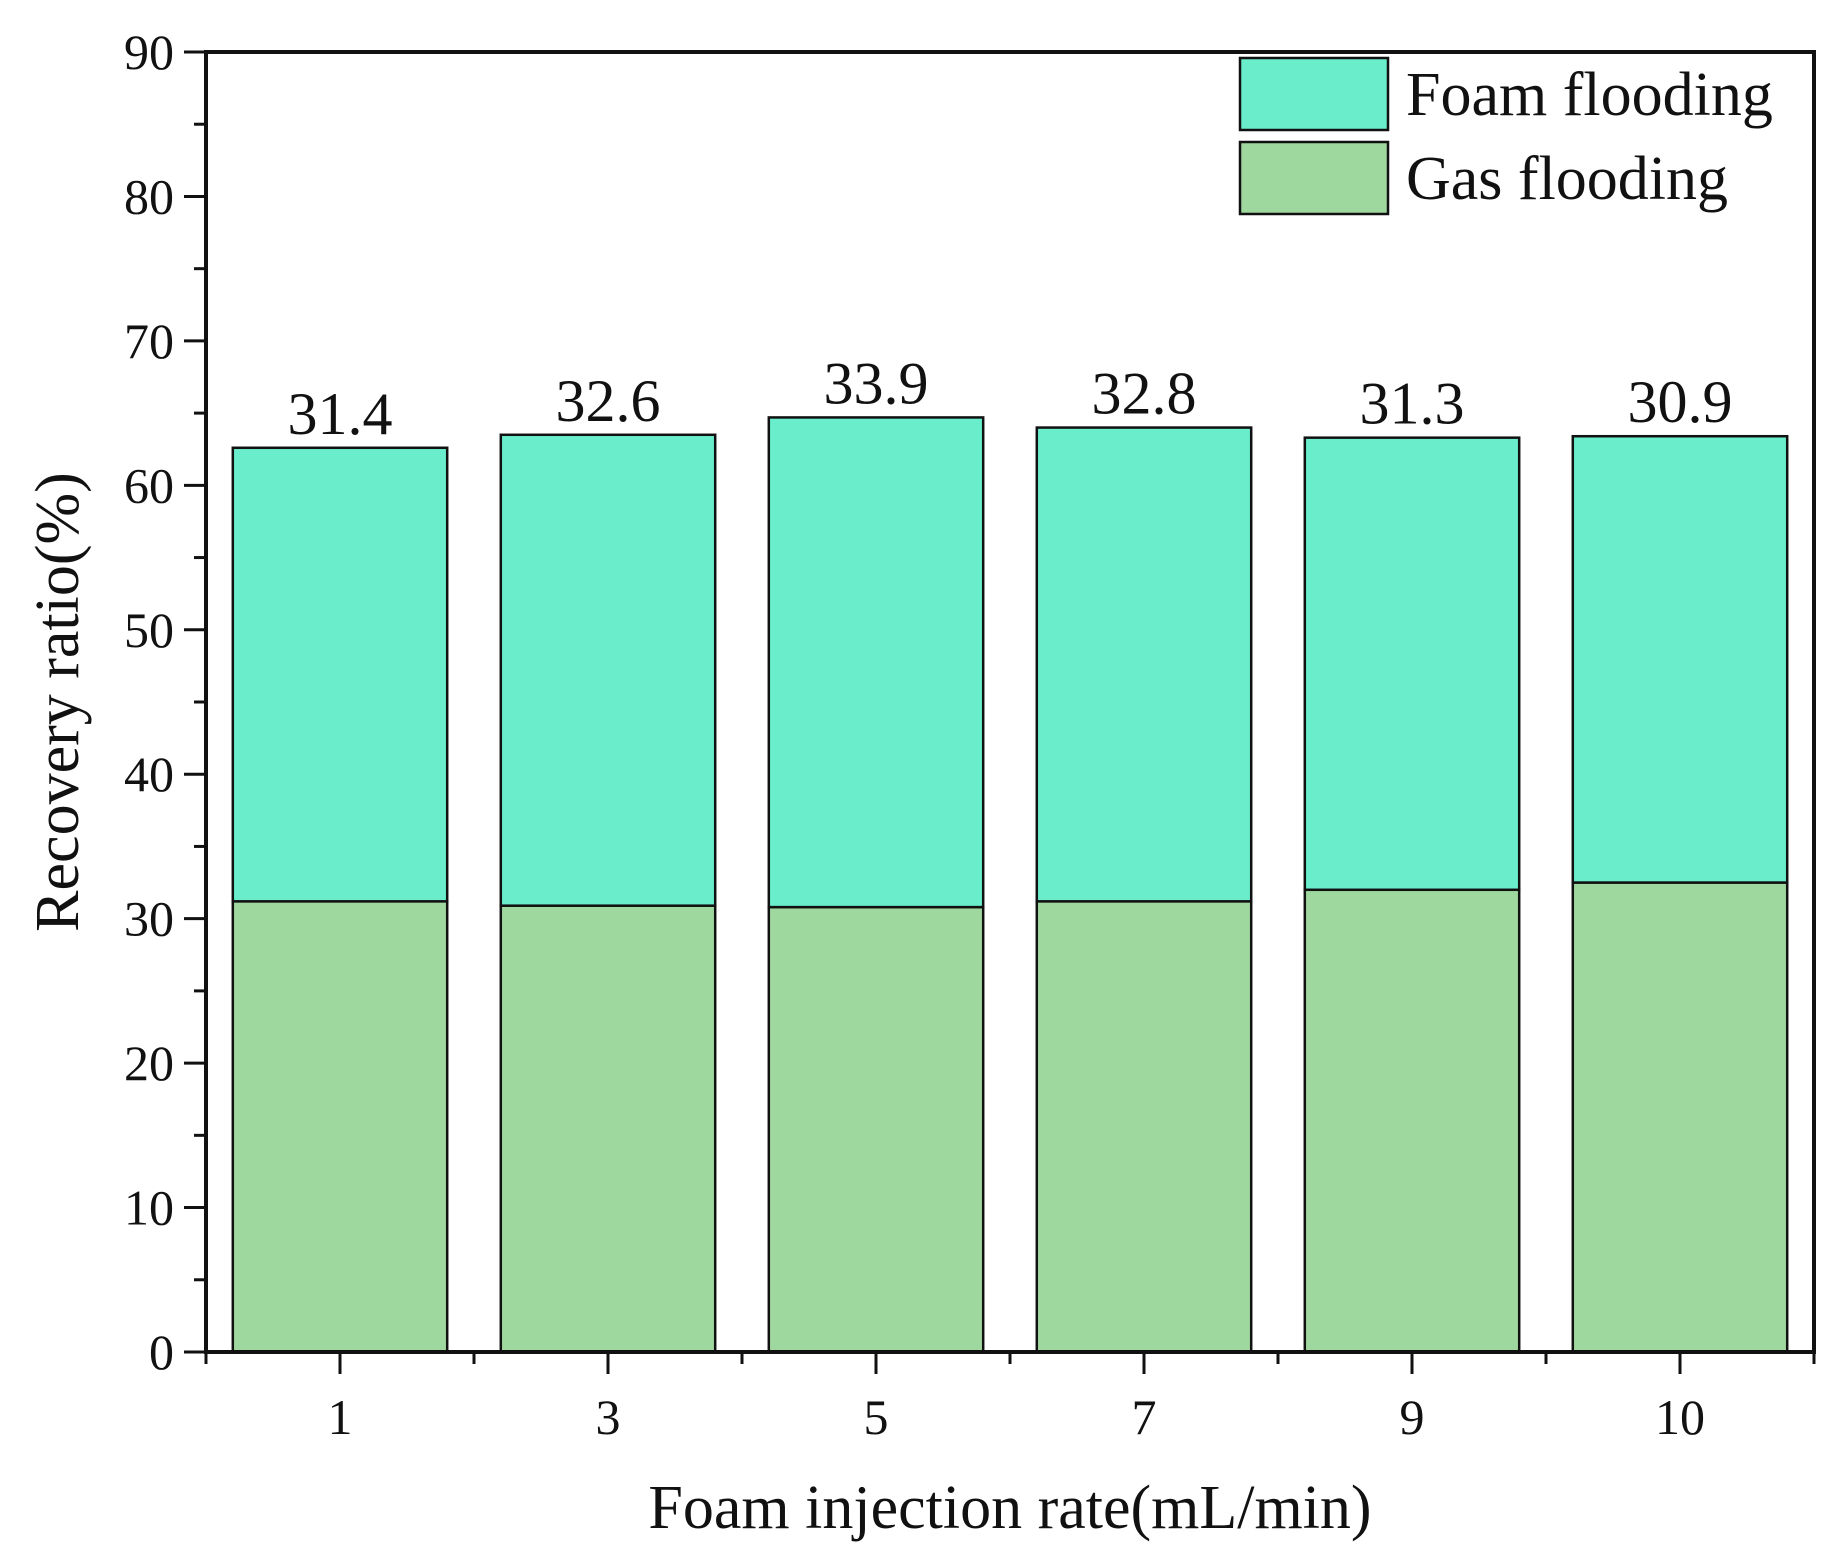  Describe the element at coordinates (1010, 398) in the screenshot. I see `labels-layer: 31.4 32.6 33.9 32.8 31.3 30.9` at that location.